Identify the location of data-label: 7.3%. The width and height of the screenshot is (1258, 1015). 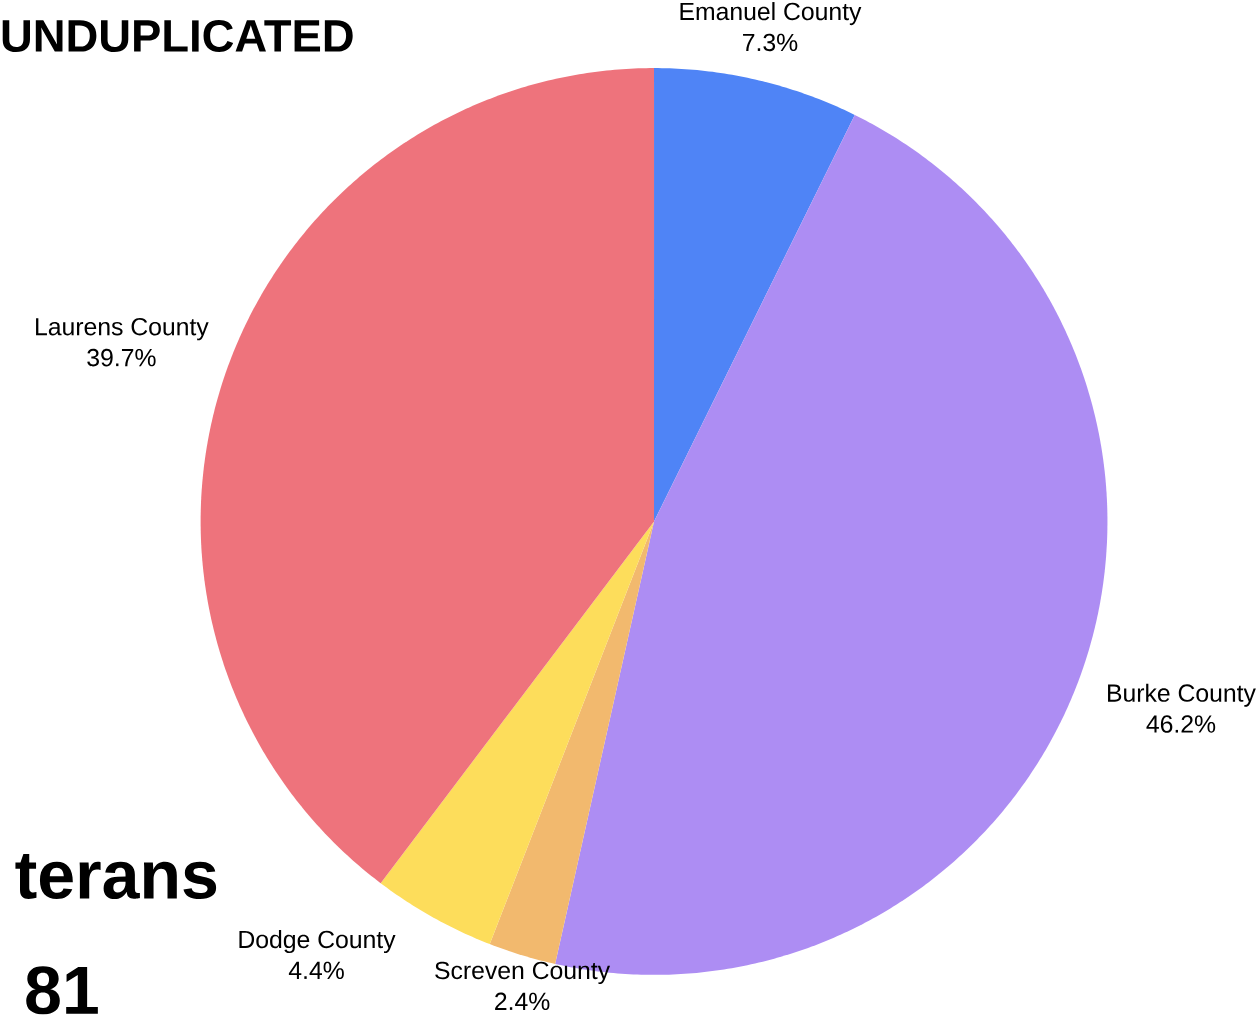
(770, 42).